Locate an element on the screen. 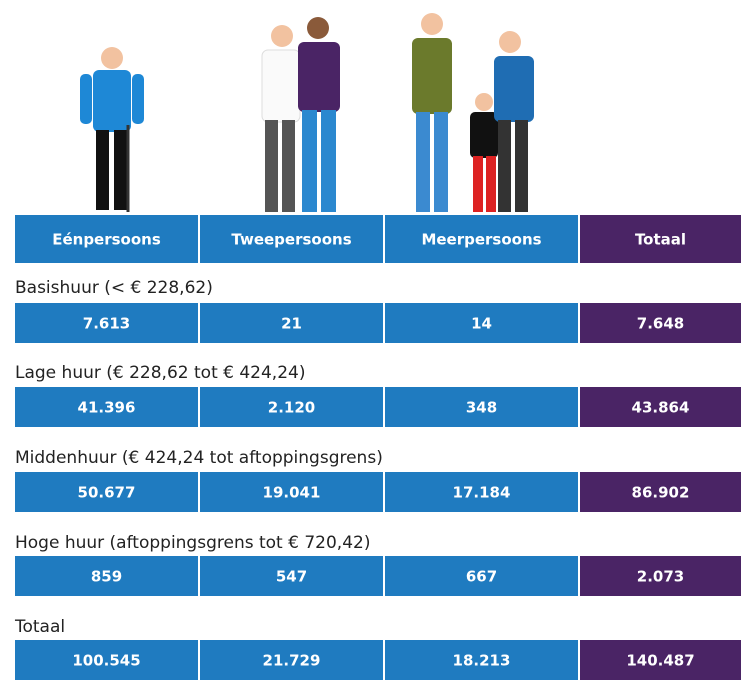 Image resolution: width=756 pixels, height=680 pixels. column-header: Tweepersoons is located at coordinates (291, 240).